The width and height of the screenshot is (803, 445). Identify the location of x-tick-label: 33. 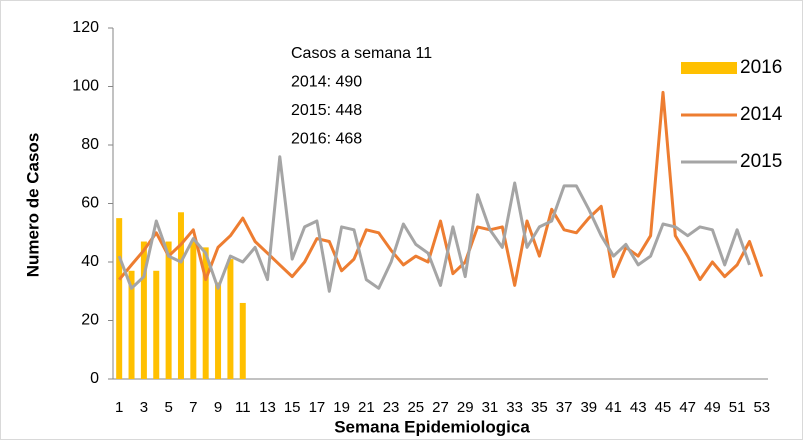
(514, 407).